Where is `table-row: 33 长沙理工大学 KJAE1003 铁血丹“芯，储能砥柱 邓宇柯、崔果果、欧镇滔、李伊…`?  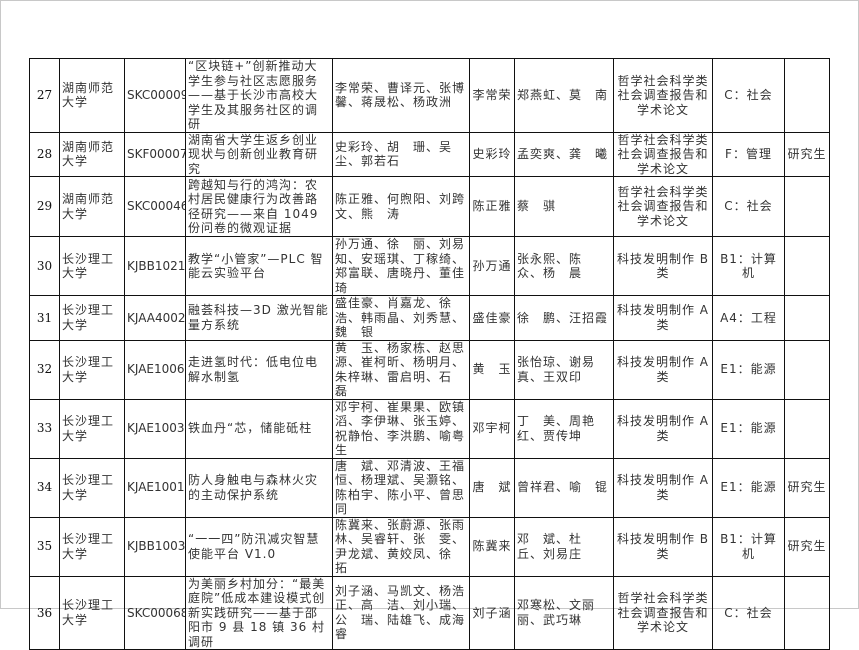 table-row: 33 长沙理工大学 KJAE1003 铁血丹“芯，储能砥柱 邓宇柯、崔果果、欧镇滔、李伊… is located at coordinates (429, 428).